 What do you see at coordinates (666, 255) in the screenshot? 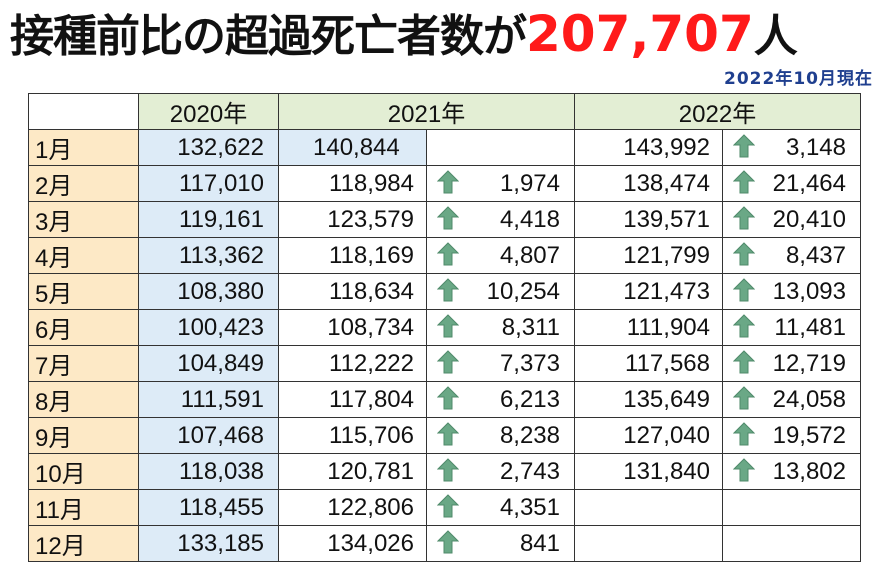
I see `value-2022-text: 121,799` at bounding box center [666, 255].